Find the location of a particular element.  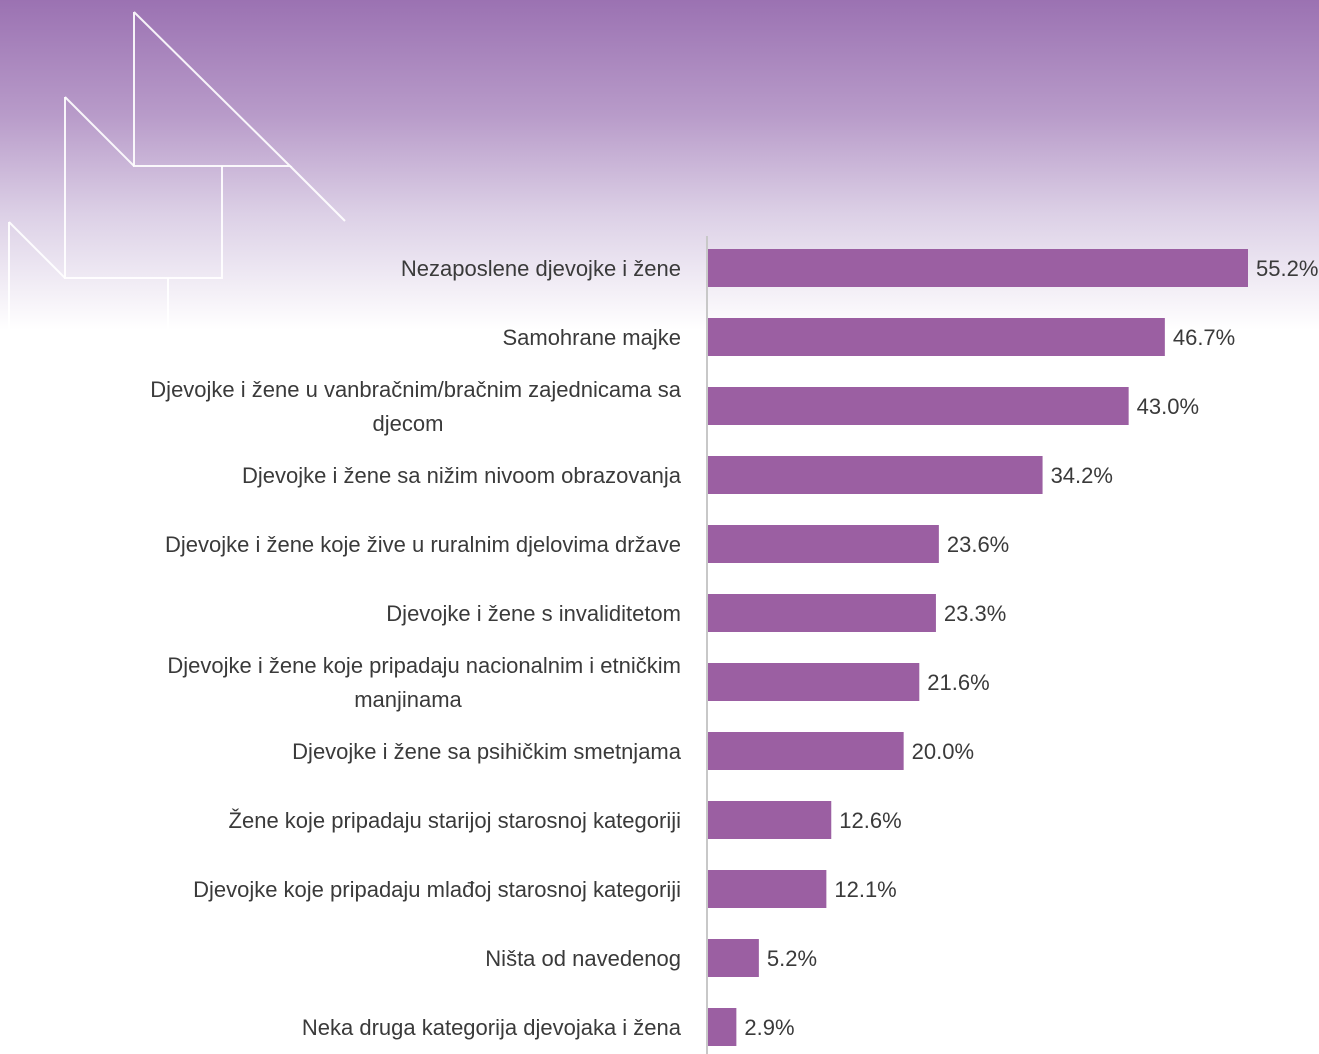

bar-value-label: 5.2% is located at coordinates (792, 958).